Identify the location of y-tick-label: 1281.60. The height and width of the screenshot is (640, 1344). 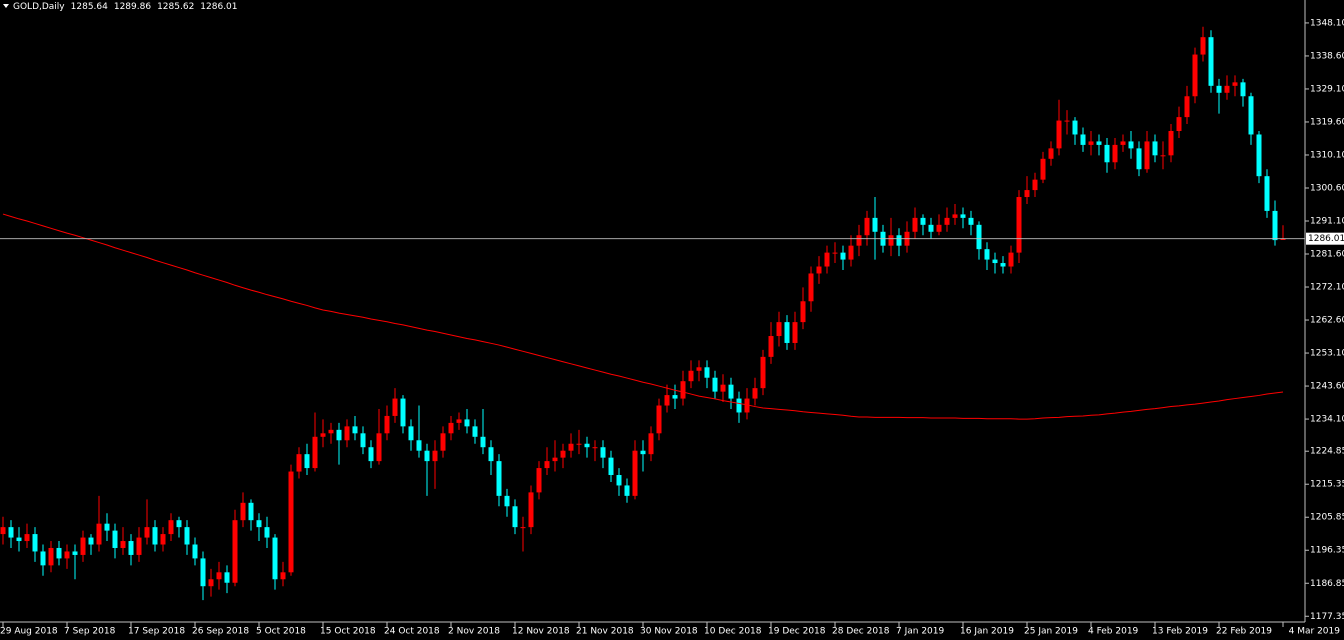
(1327, 255).